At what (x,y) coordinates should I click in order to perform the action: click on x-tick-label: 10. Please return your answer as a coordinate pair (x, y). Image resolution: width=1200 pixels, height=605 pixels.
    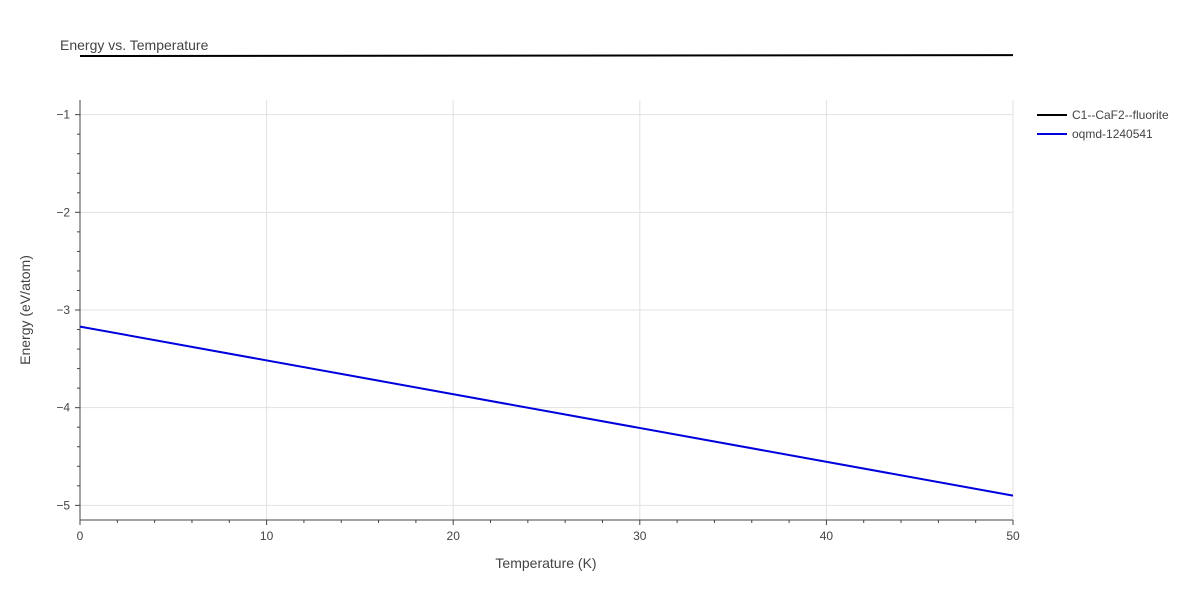
    Looking at the image, I should click on (267, 536).